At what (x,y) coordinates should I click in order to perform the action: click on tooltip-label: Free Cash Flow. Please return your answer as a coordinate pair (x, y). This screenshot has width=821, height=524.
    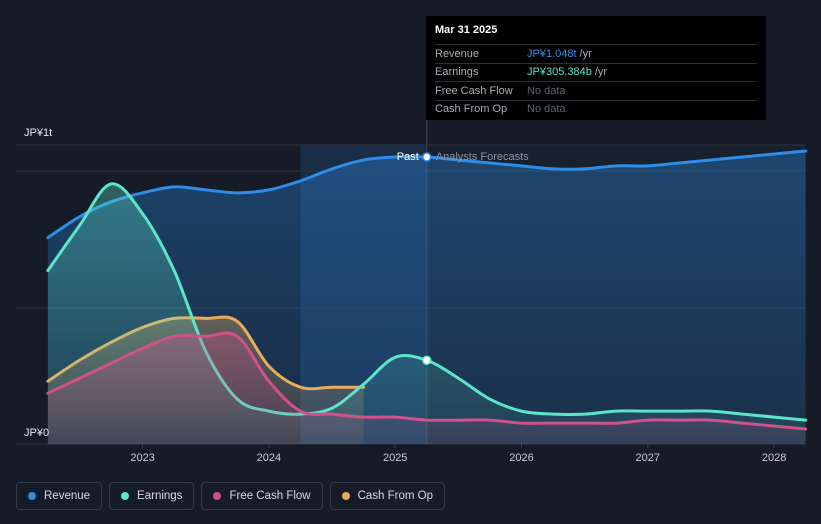
    Looking at the image, I should click on (474, 90).